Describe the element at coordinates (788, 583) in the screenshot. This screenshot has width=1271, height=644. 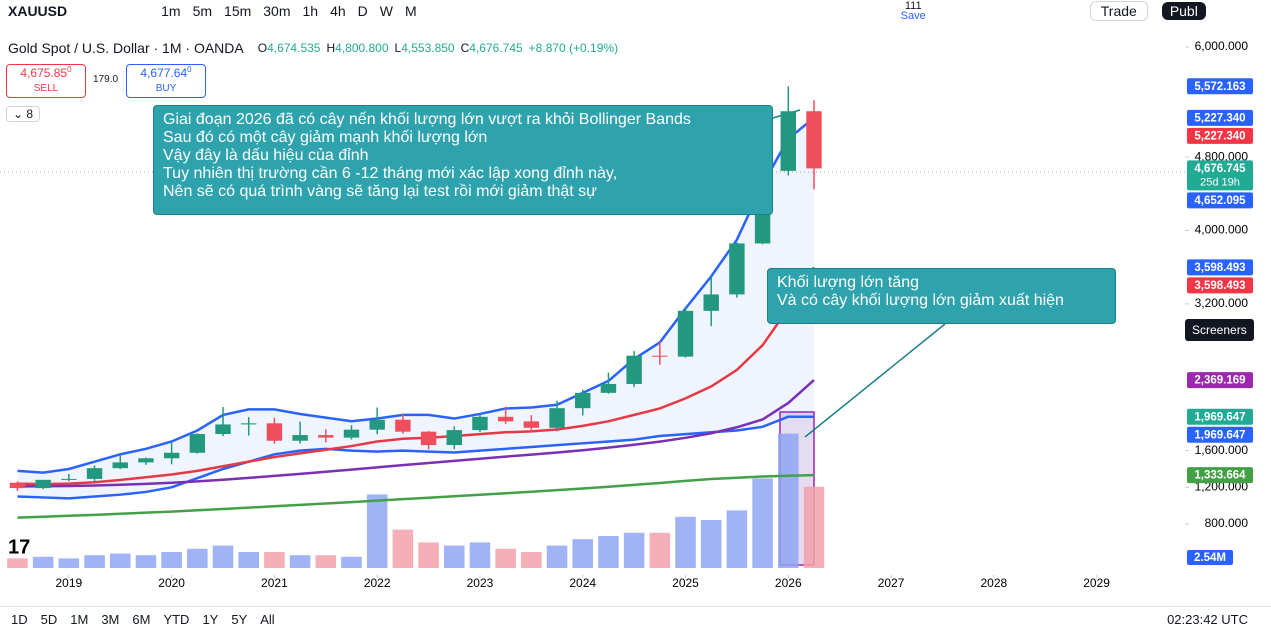
I see `x-tick-label: 2026` at that location.